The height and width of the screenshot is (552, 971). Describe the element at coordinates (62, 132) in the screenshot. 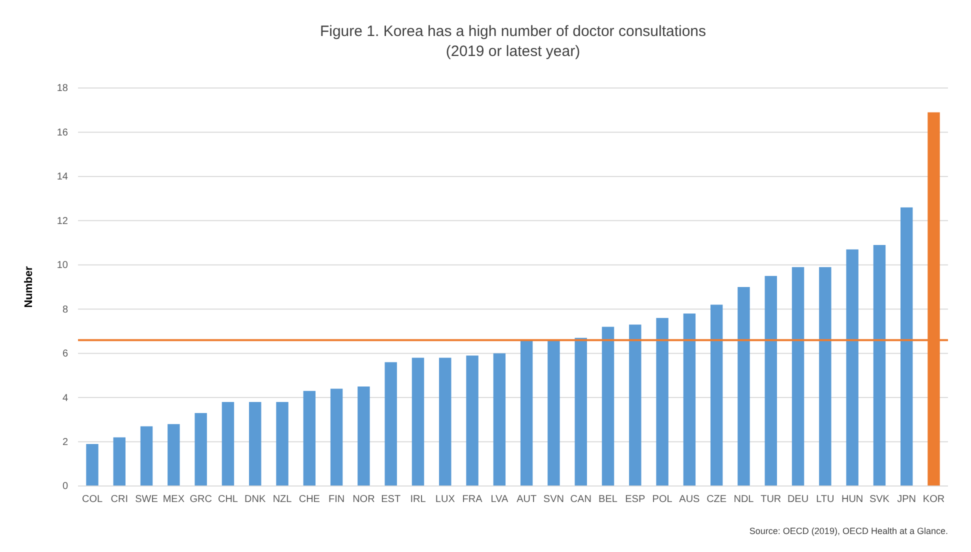

I see `y-tick-label: 16` at that location.